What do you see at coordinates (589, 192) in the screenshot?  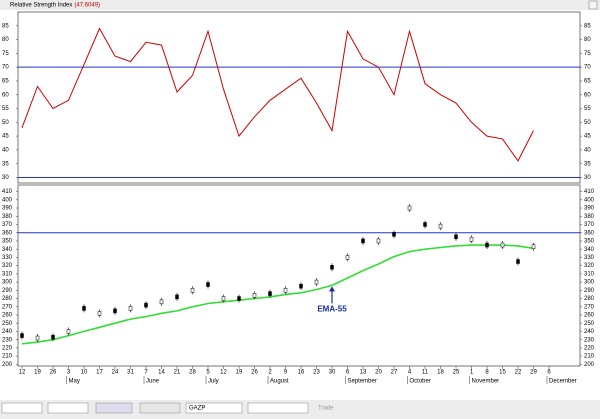 I see `y-tick-label-right: 410` at bounding box center [589, 192].